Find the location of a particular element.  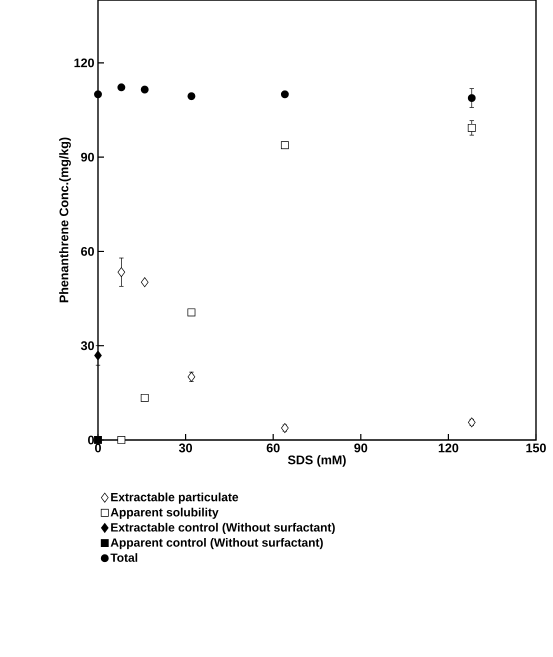

legend-label: Apparent control (Without surfactant) is located at coordinates (216, 544).